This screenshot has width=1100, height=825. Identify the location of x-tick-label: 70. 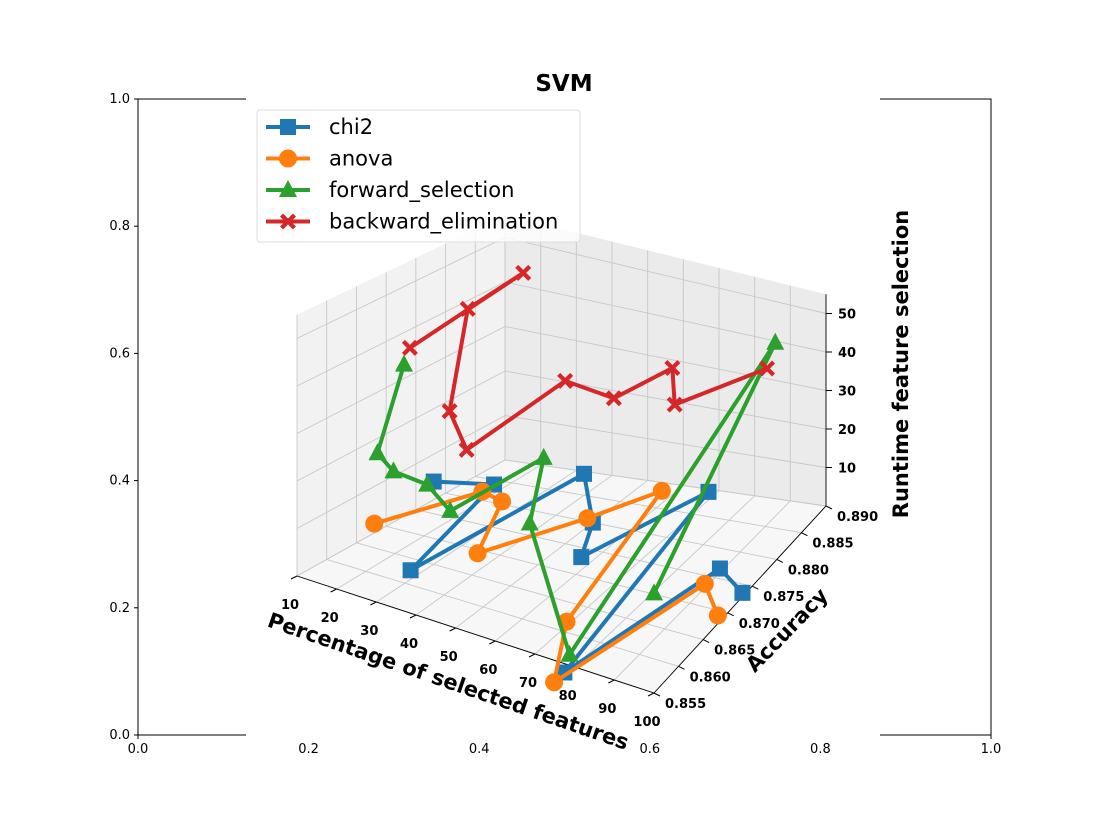
(528, 683).